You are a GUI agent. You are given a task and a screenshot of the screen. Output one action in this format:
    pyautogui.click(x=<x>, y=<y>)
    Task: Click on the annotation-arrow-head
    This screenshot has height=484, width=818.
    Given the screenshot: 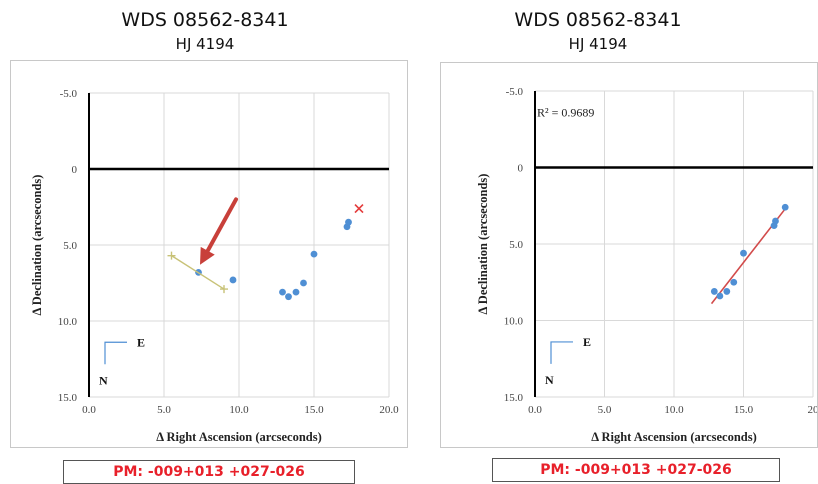 What is the action you would take?
    pyautogui.click(x=207, y=255)
    